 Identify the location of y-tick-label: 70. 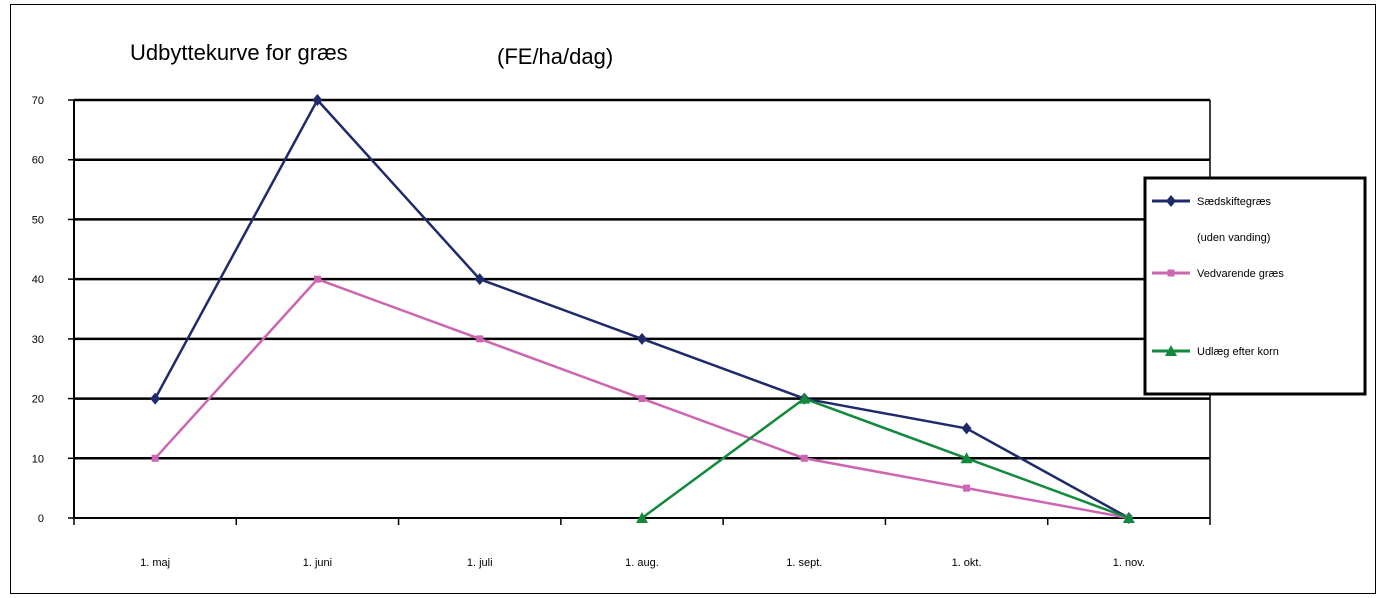
(38, 101).